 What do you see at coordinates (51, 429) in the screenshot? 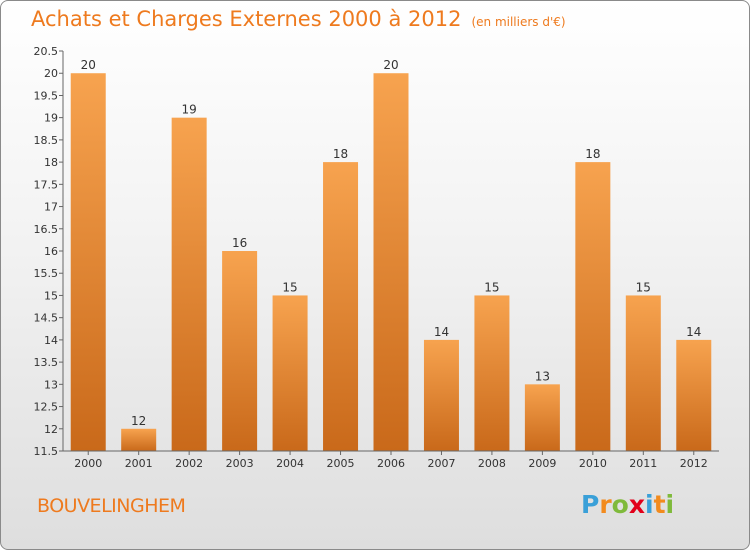
I see `y-tick-label: 12` at bounding box center [51, 429].